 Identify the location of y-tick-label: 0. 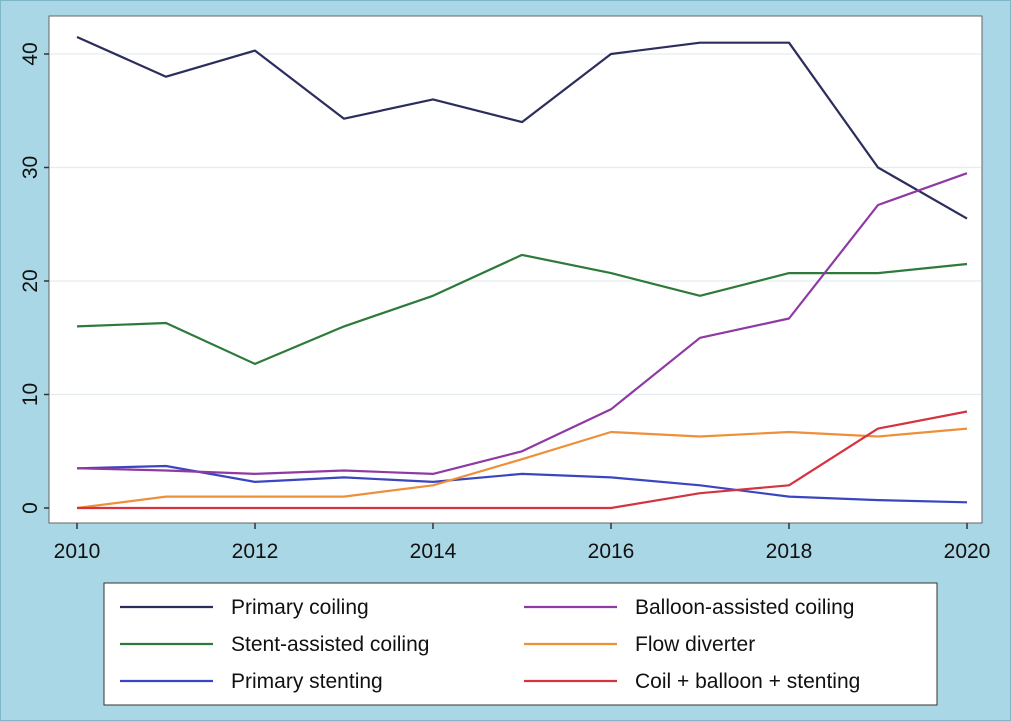
(30, 508).